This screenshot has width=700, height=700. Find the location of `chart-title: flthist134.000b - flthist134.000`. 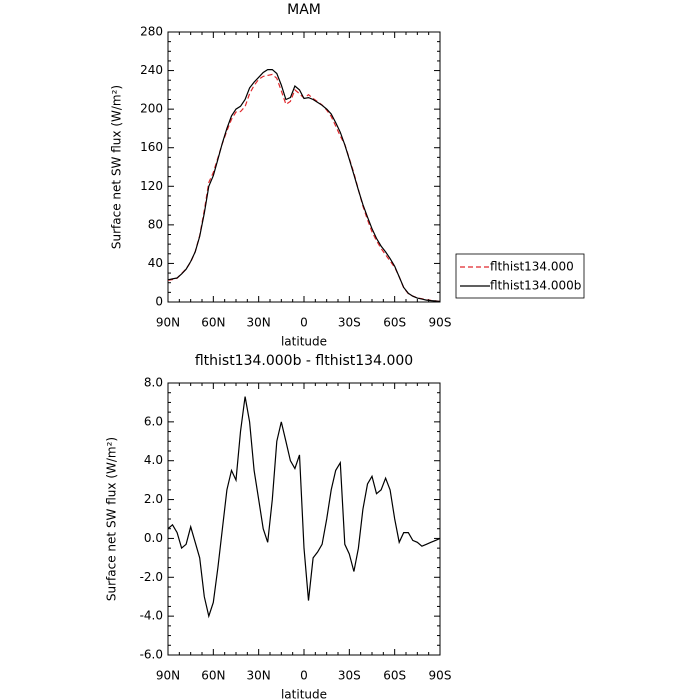

chart-title: flthist134.000b - flthist134.000 is located at coordinates (304, 361).